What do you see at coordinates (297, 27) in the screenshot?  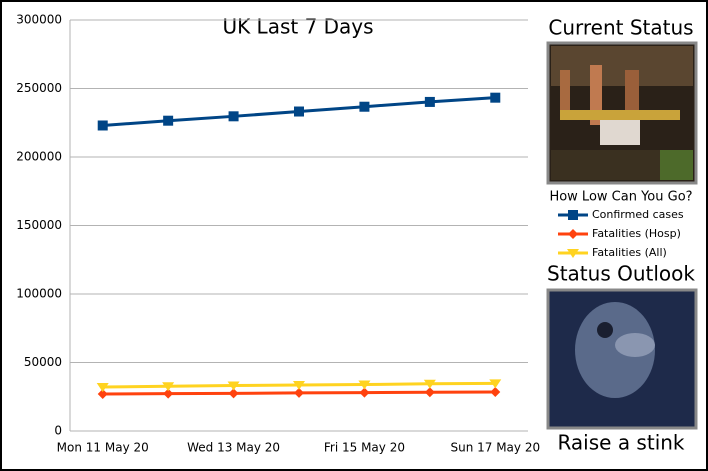 I see `chart-title: UK Last 7 Days` at bounding box center [297, 27].